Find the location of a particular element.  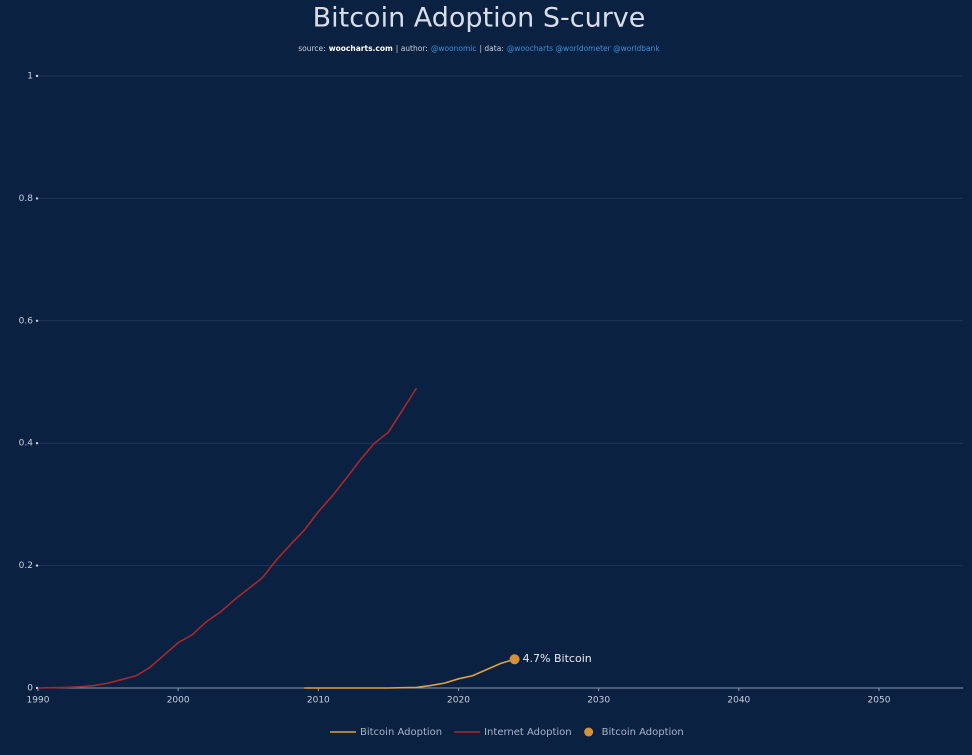

subtitle-part: @woonomic is located at coordinates (454, 48).